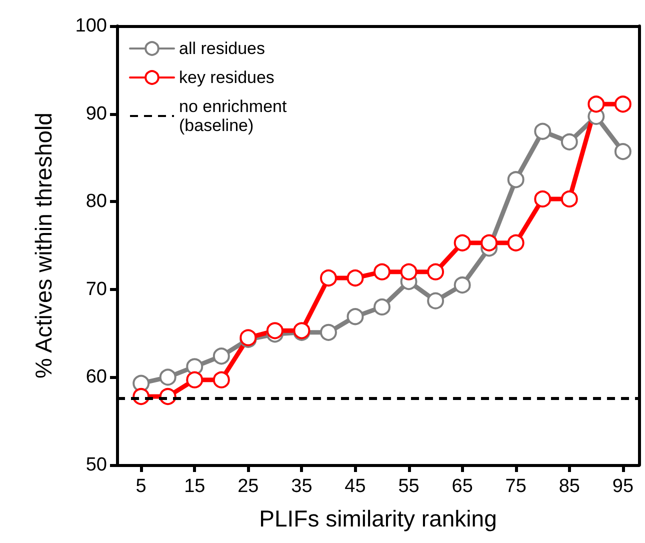 The height and width of the screenshot is (543, 645). What do you see at coordinates (43, 245) in the screenshot?
I see `y-axis-title: % Actives within threshold` at bounding box center [43, 245].